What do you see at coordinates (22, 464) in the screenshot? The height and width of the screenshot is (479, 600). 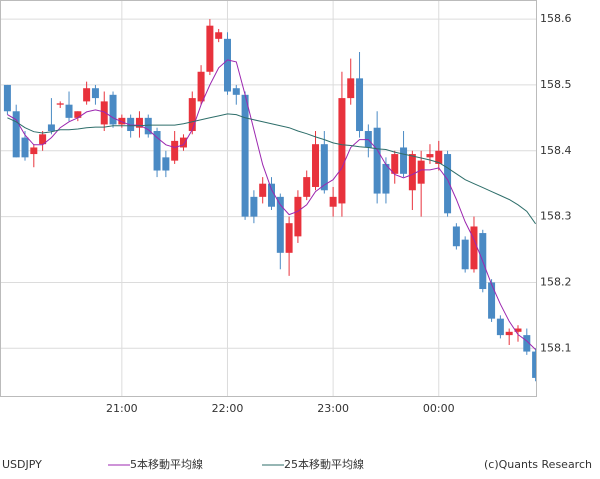 I see `series-name: USDJPY` at bounding box center [22, 464].